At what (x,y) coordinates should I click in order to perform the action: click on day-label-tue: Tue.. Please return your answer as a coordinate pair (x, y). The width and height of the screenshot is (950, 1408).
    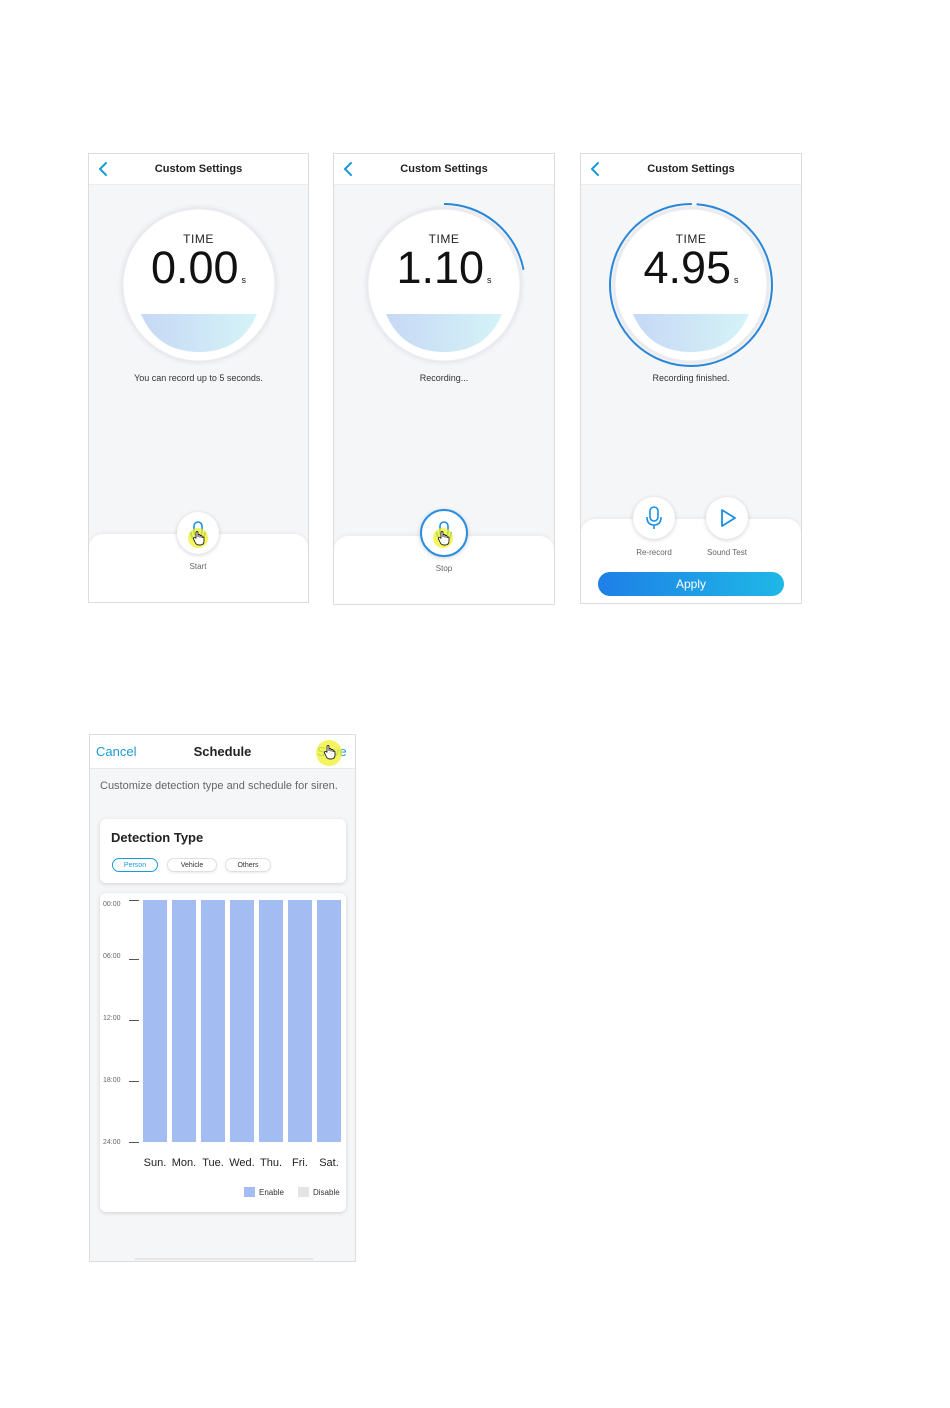
    Looking at the image, I should click on (213, 1163).